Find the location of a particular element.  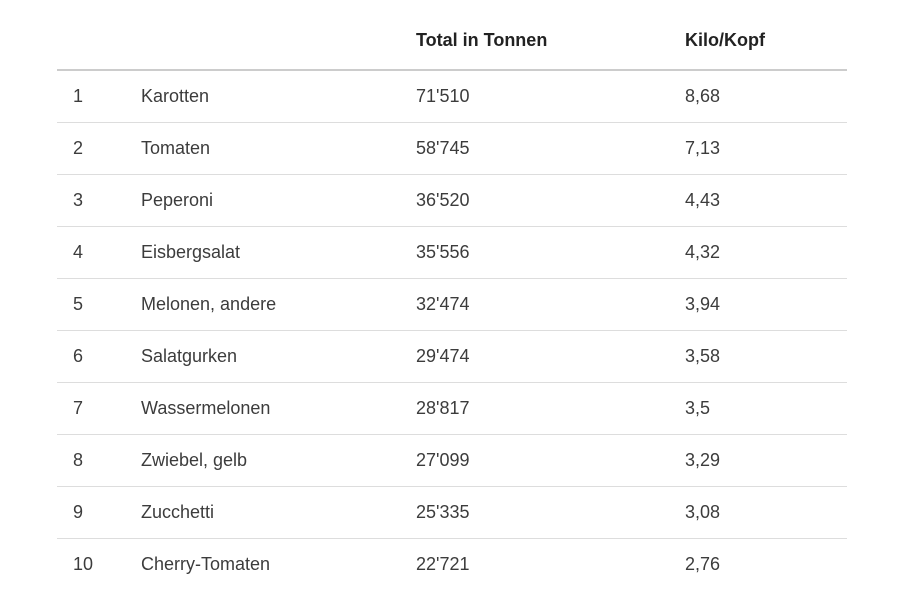

name-cell: Peperoni is located at coordinates (278, 200).